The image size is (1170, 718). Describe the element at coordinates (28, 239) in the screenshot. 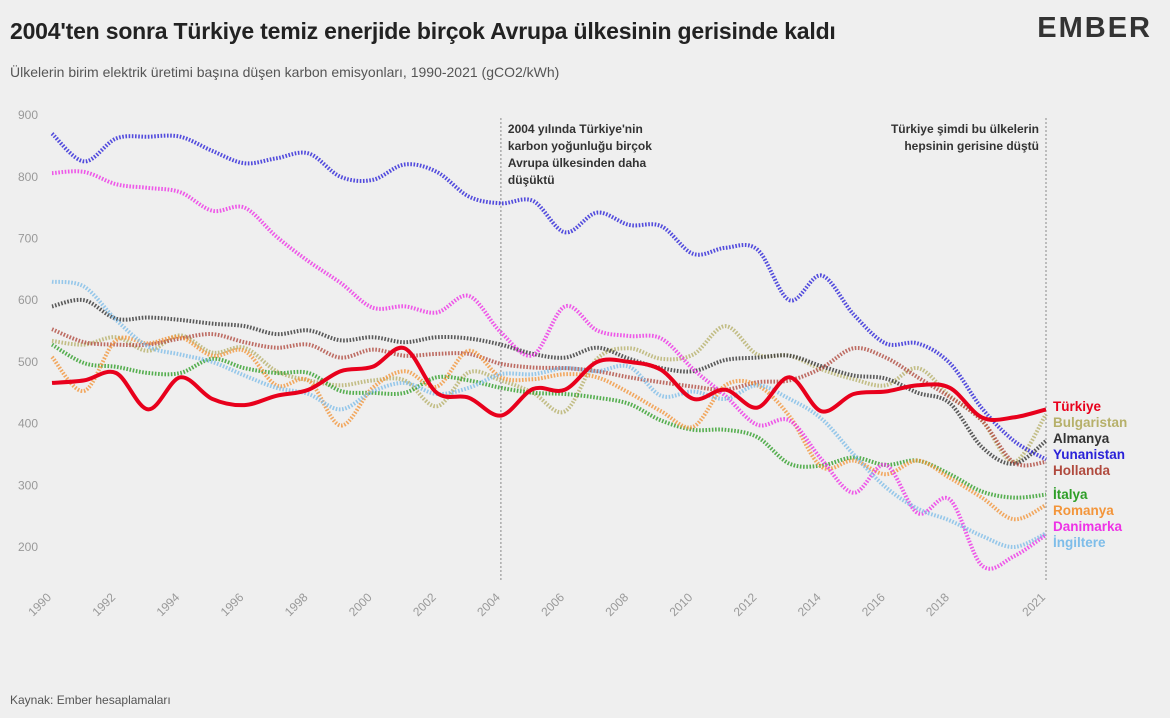

I see `y-tick-label: 700` at that location.